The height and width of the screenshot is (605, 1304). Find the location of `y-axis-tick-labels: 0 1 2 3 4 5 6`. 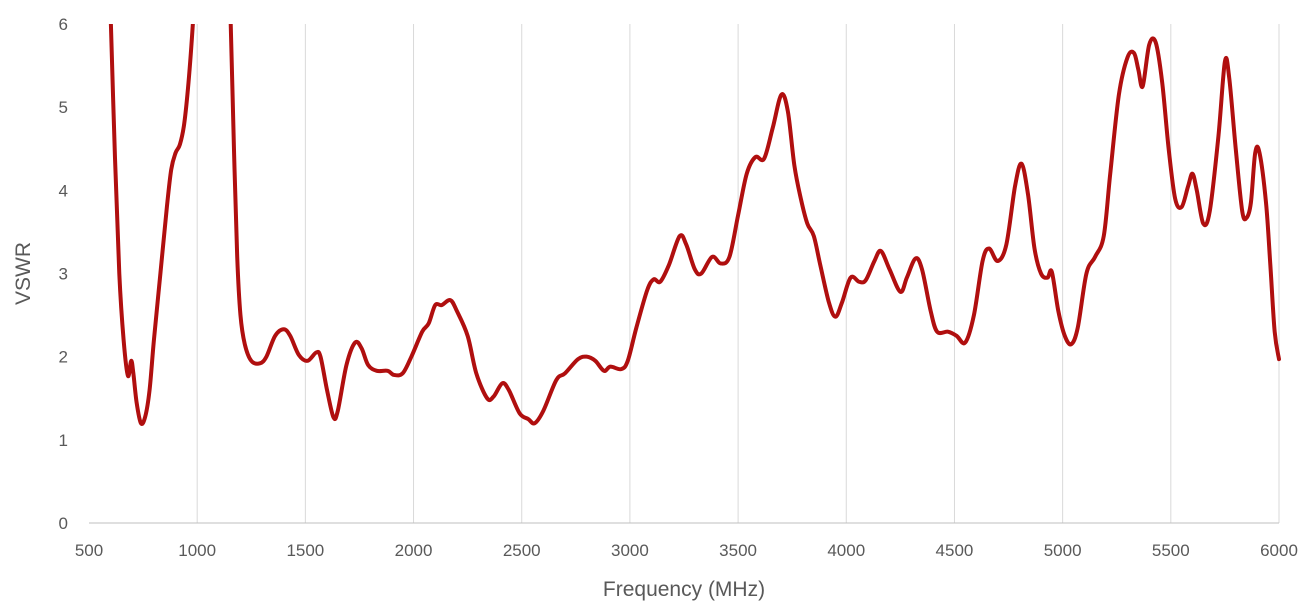

y-axis-tick-labels: 0 1 2 3 4 5 6 is located at coordinates (63, 274).